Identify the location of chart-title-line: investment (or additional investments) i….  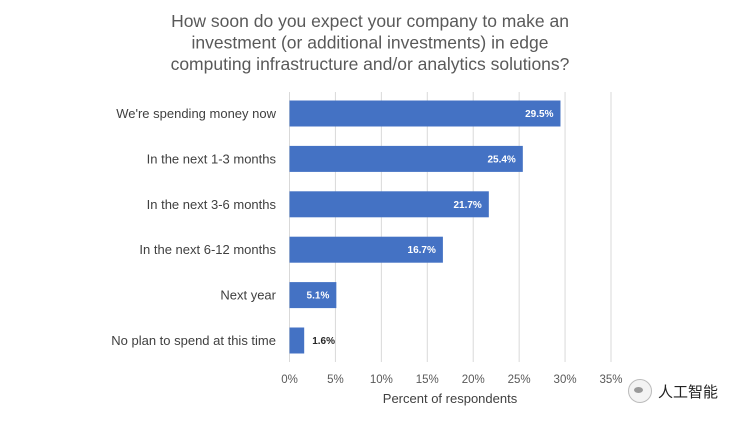
(370, 43).